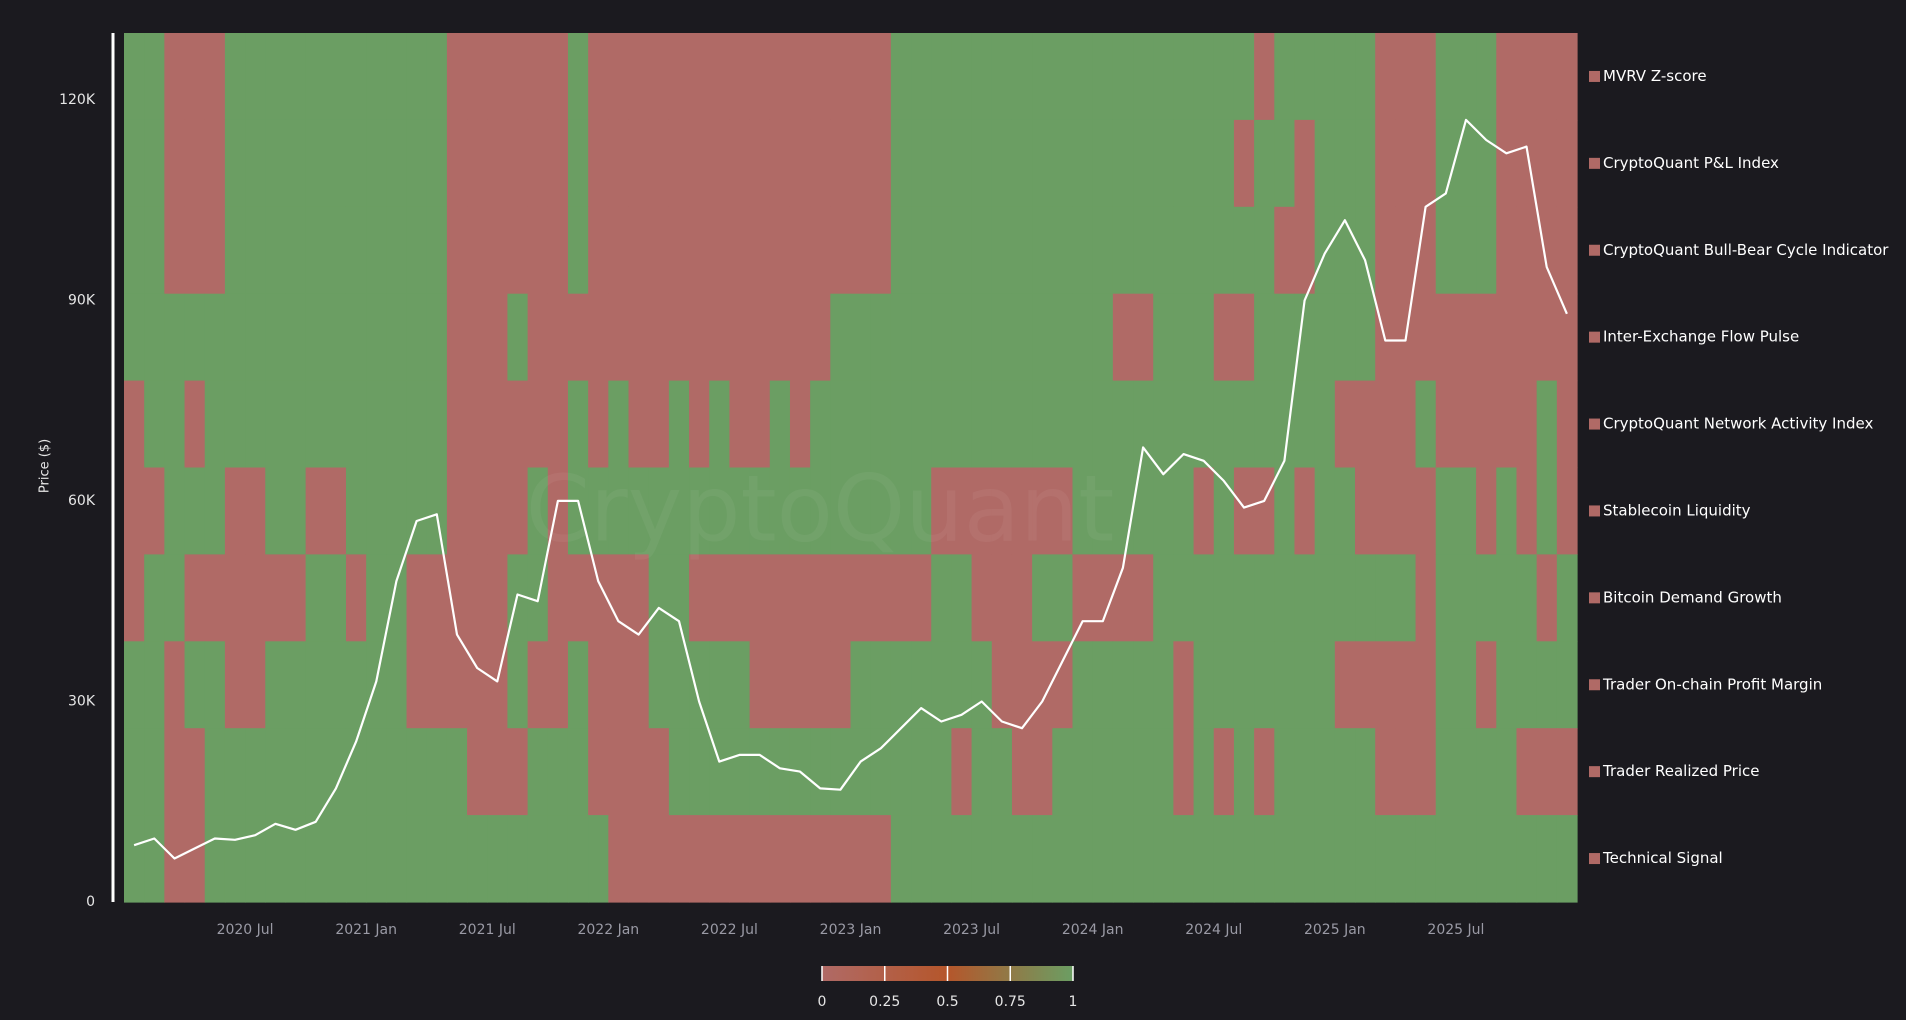 The height and width of the screenshot is (1020, 1906). What do you see at coordinates (1594, 511) in the screenshot?
I see `legend-marker` at bounding box center [1594, 511].